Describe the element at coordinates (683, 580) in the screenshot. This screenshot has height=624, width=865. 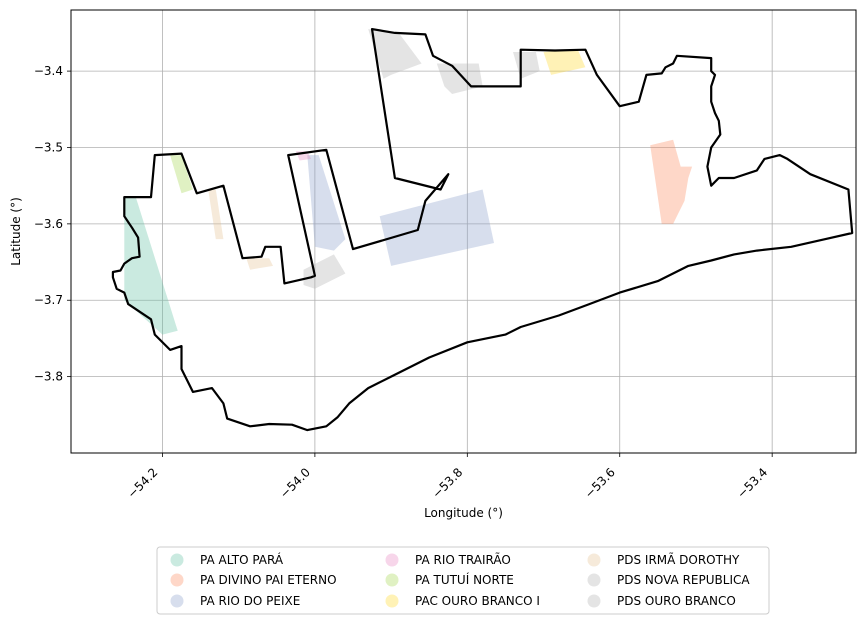
I see `legend-label: PDS NOVA REPUBLICA` at that location.